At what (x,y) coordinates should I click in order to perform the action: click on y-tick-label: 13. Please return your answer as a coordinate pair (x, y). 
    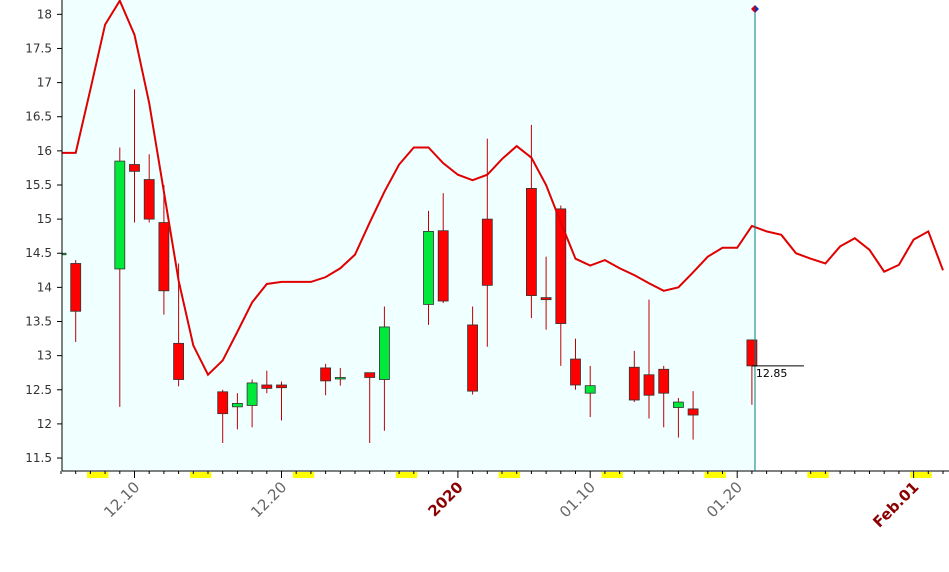
    Looking at the image, I should click on (44, 356).